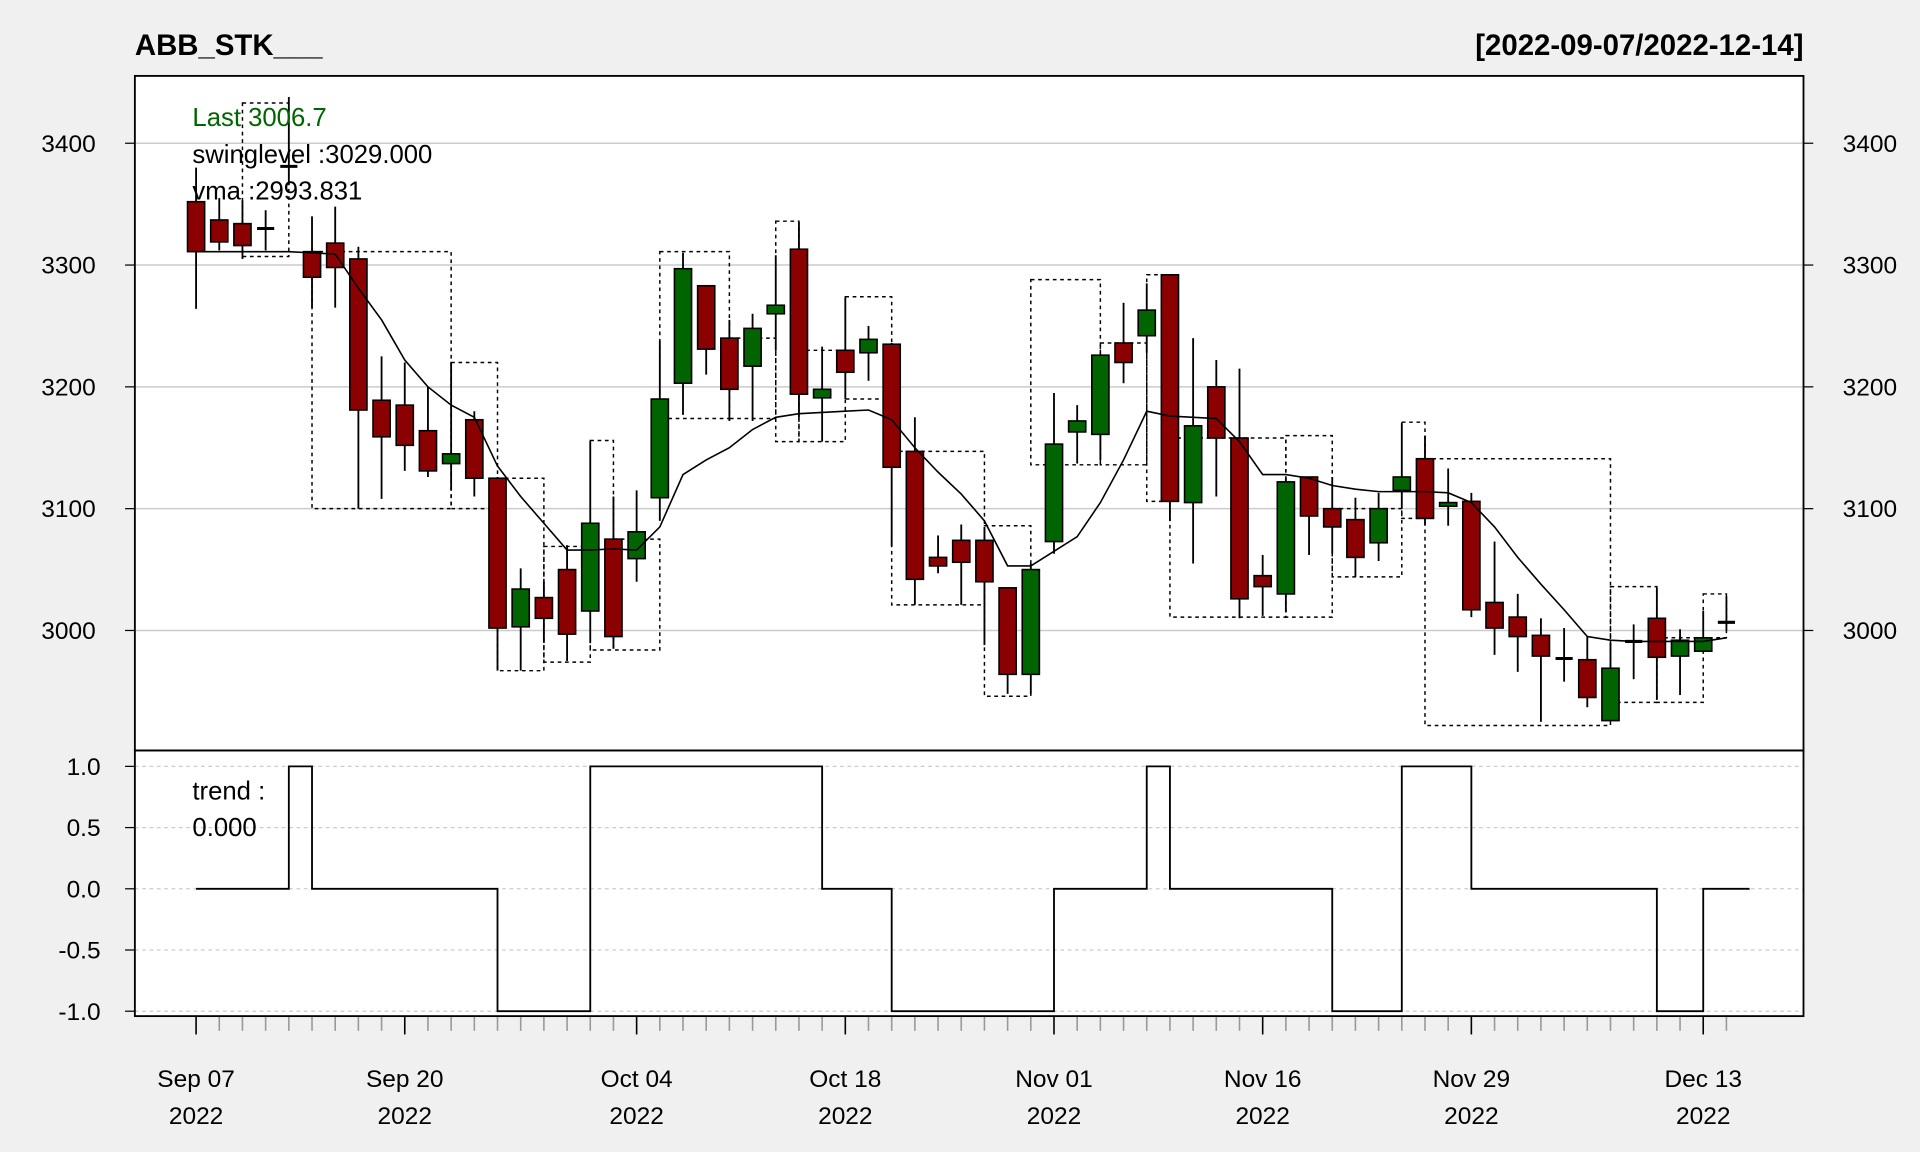 The height and width of the screenshot is (1152, 1920). Describe the element at coordinates (637, 1079) in the screenshot. I see `x-tick-label: Oct 04` at that location.